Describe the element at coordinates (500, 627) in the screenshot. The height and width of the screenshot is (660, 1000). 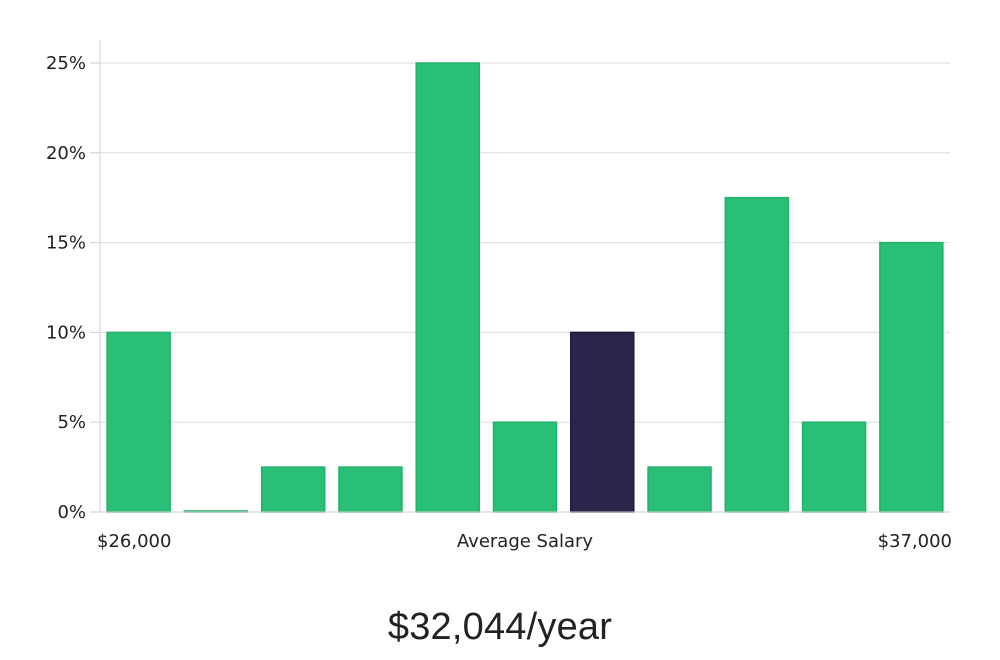
I see `average-salary-value: $32,044/year` at that location.